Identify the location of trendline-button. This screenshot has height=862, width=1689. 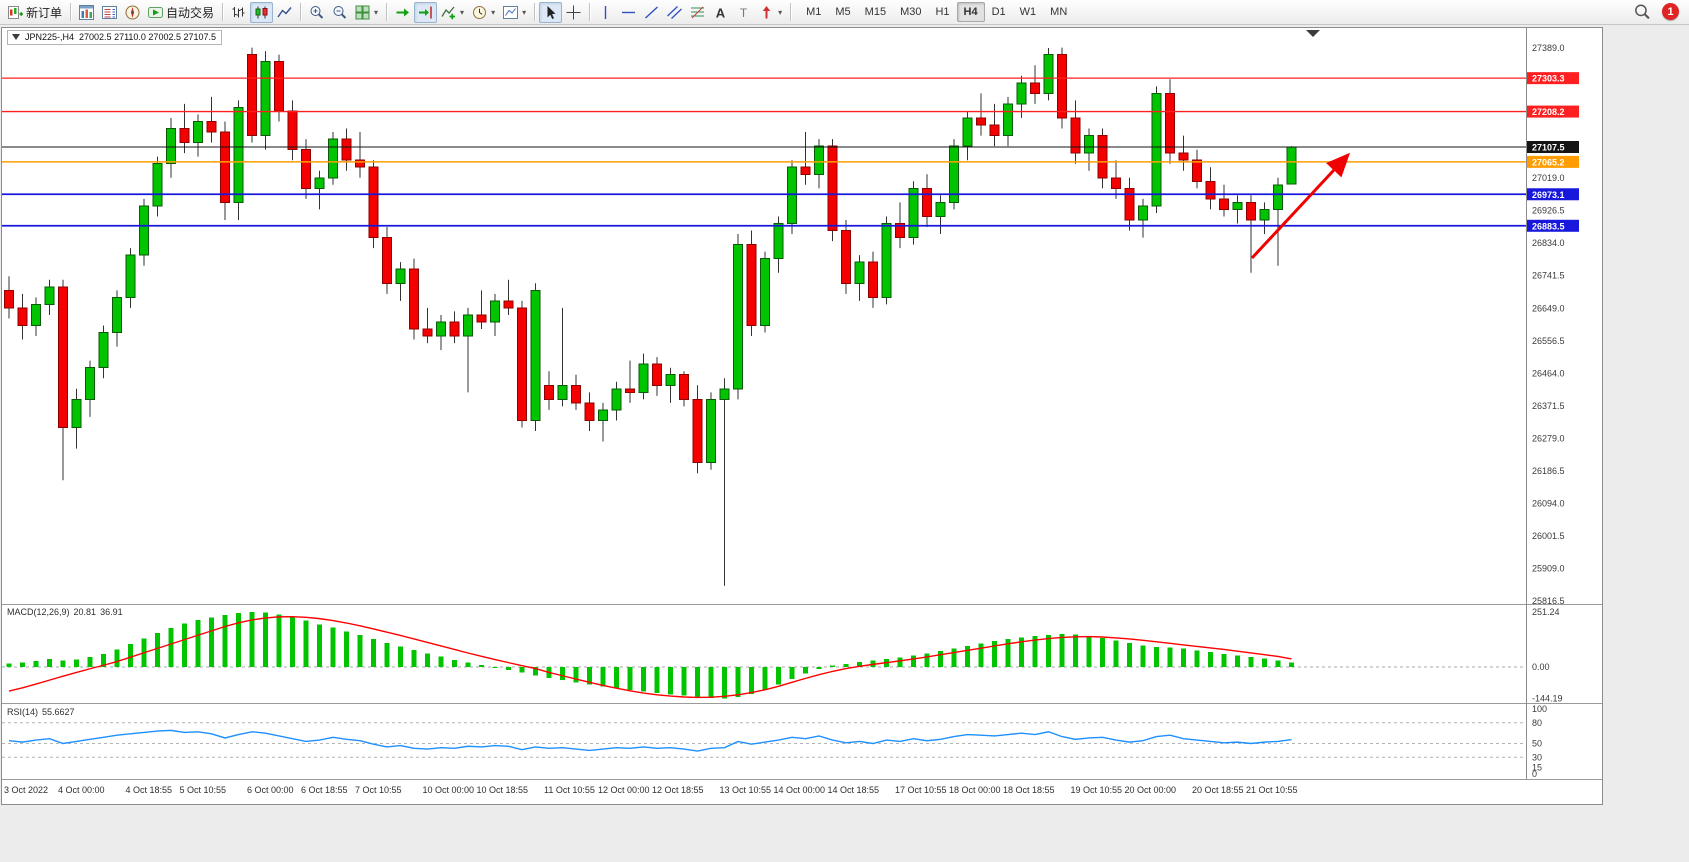
(651, 12).